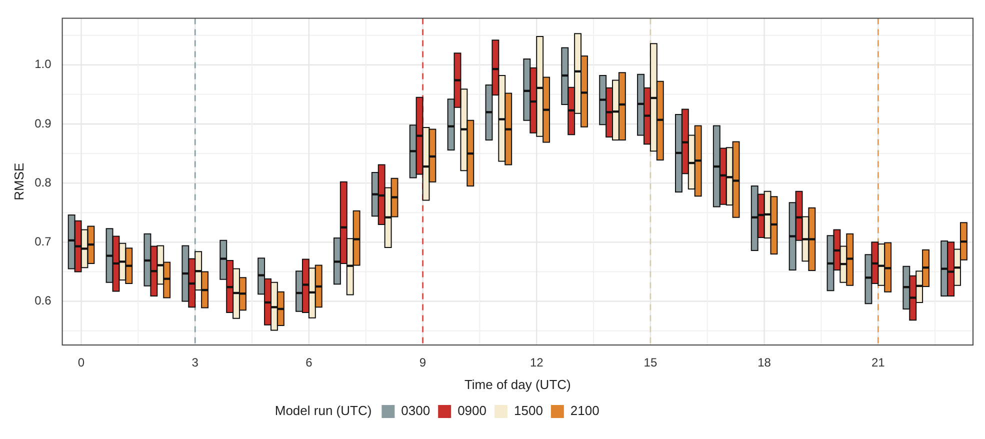  Describe the element at coordinates (43, 123) in the screenshot. I see `y-tick-label: 0.9` at that location.